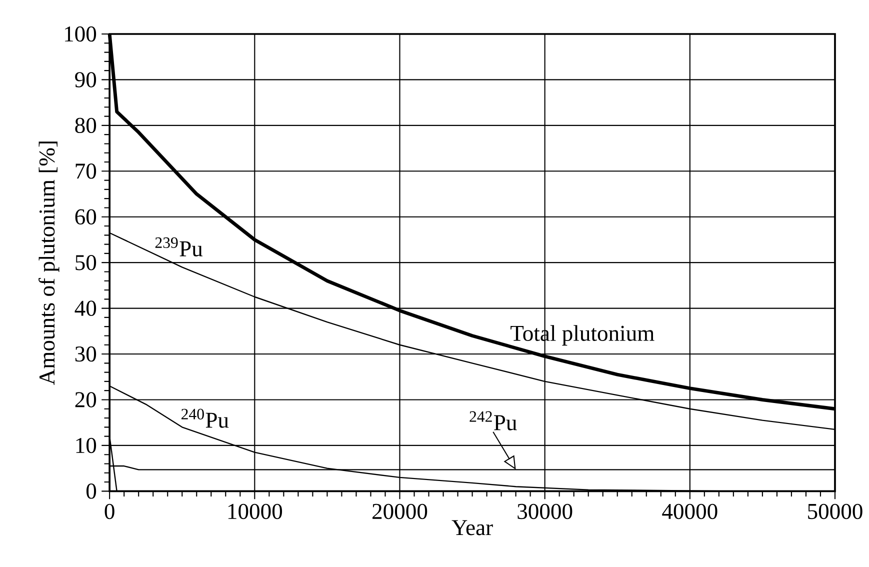 This screenshot has height=567, width=869. Describe the element at coordinates (545, 512) in the screenshot. I see `x-tick-label: 30000` at that location.